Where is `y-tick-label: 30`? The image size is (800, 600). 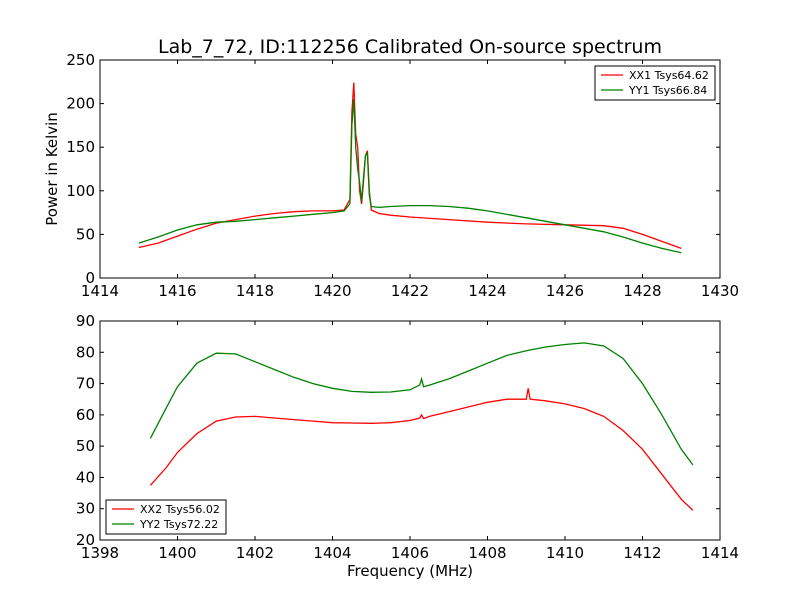
y-tick-label: 30 is located at coordinates (85, 509).